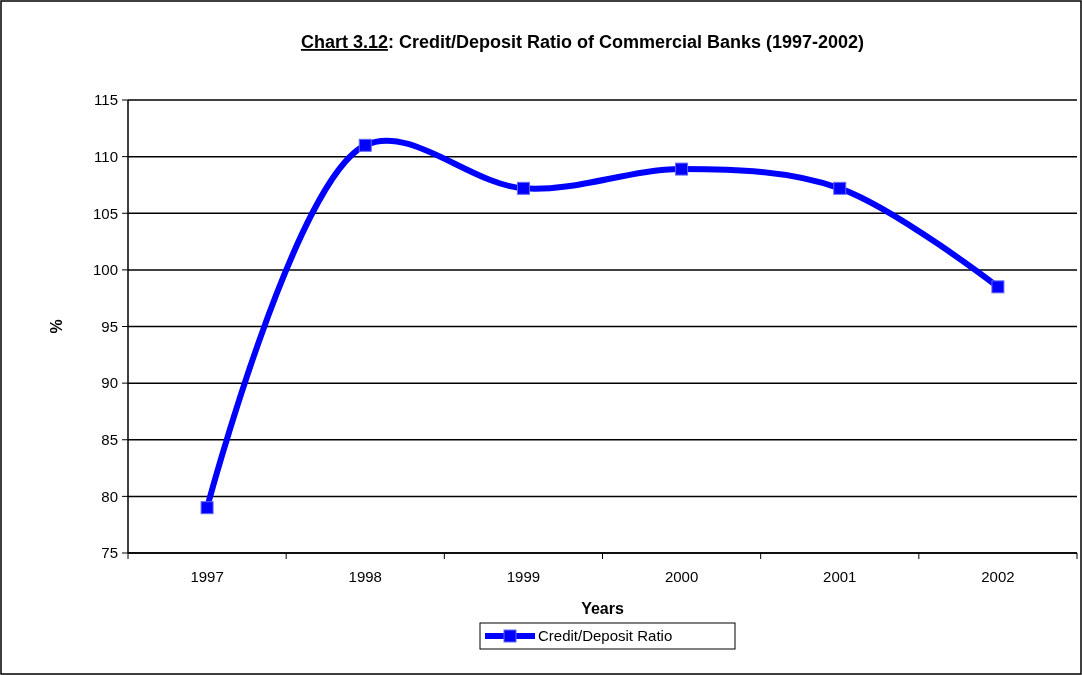 This screenshot has width=1082, height=675. I want to click on y-tick-label: 95, so click(109, 326).